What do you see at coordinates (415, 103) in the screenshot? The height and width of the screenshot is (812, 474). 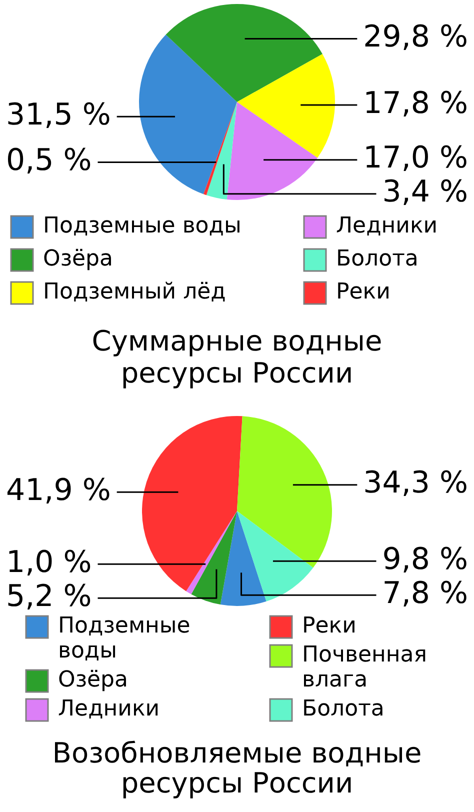 I see `data-label: 17,8 %` at bounding box center [415, 103].